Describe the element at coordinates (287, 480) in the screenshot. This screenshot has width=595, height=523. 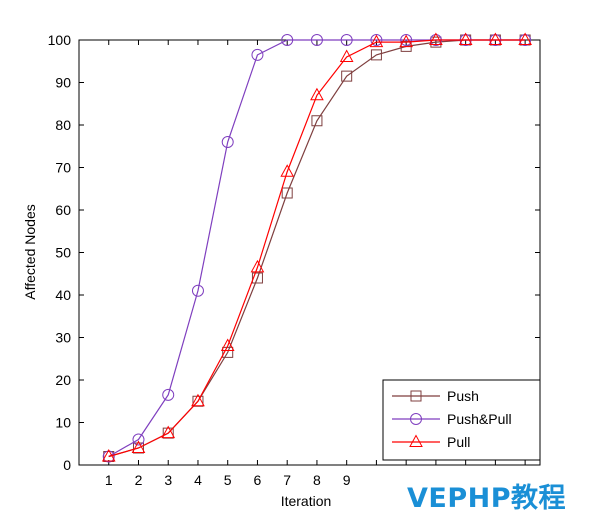
I see `x-tick-label: 7` at that location.